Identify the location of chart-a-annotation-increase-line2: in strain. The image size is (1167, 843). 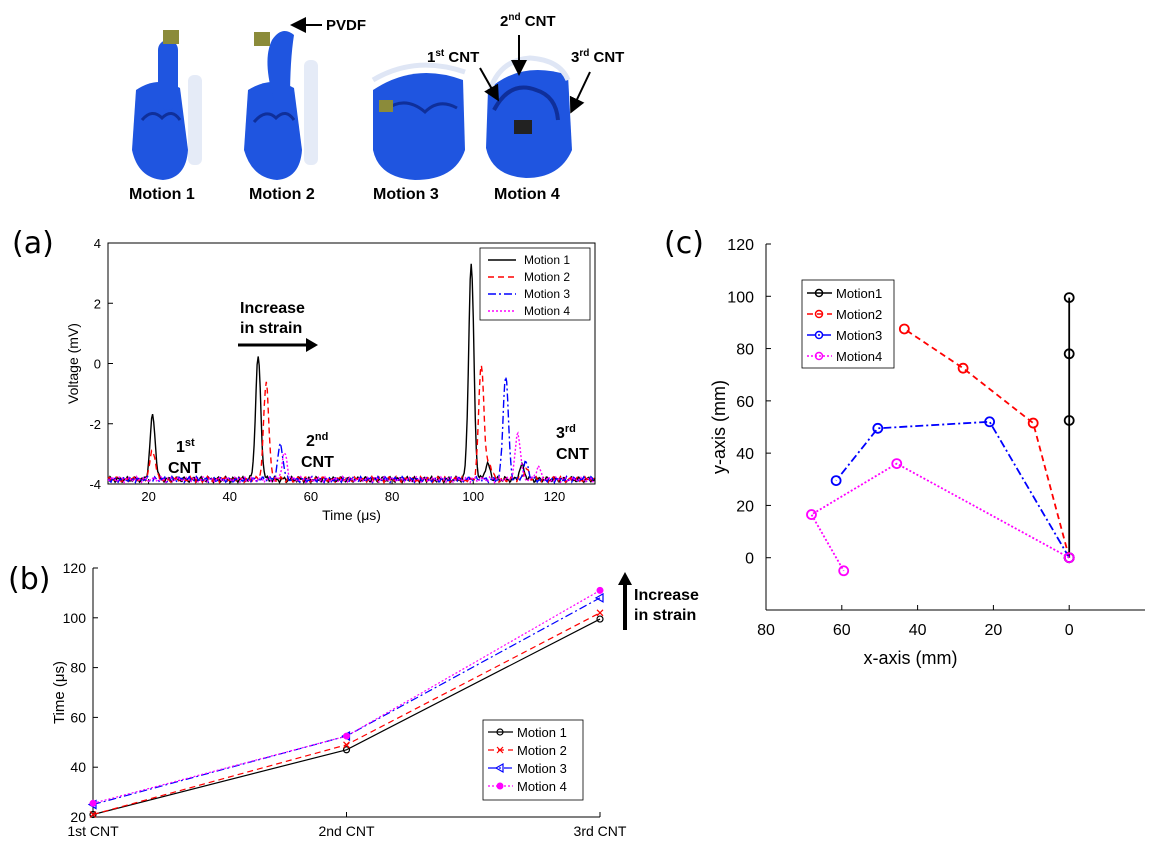
(271, 328).